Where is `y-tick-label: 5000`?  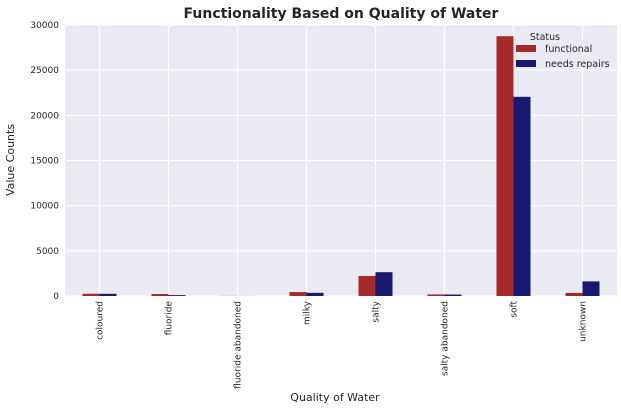 y-tick-label: 5000 is located at coordinates (47, 252).